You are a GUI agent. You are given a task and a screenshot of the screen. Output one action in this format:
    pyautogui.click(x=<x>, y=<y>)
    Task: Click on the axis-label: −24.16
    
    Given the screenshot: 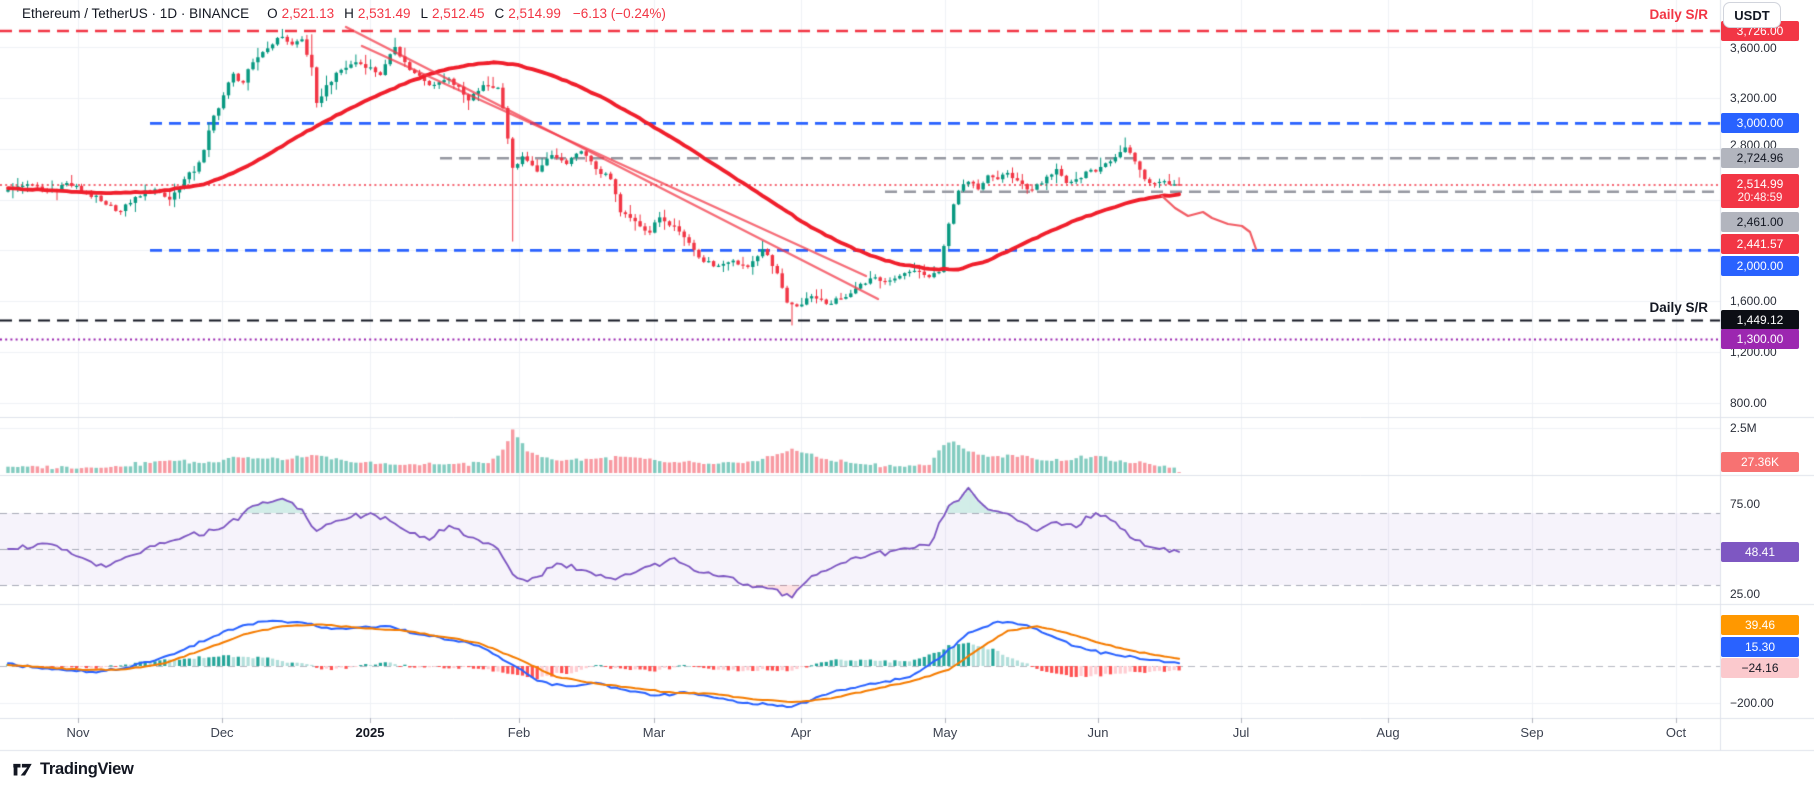 What is the action you would take?
    pyautogui.click(x=1760, y=668)
    